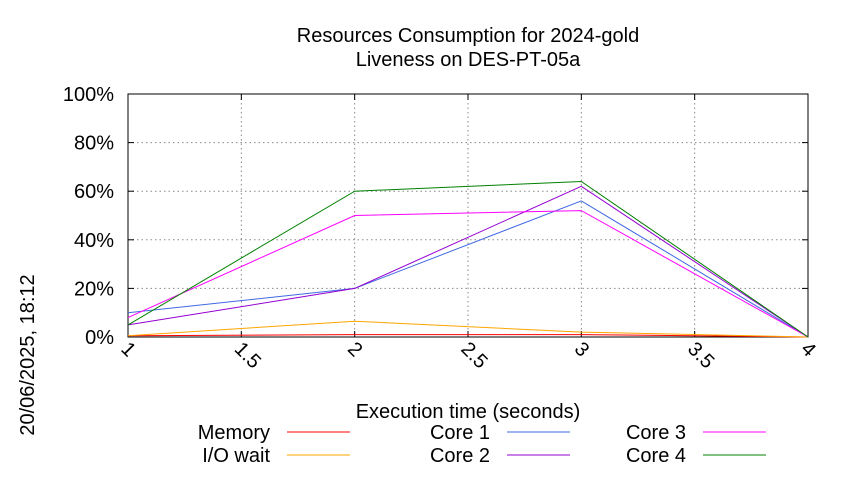 This screenshot has height=480, width=850. Describe the element at coordinates (94, 192) in the screenshot. I see `y-tick-label: 60%` at that location.